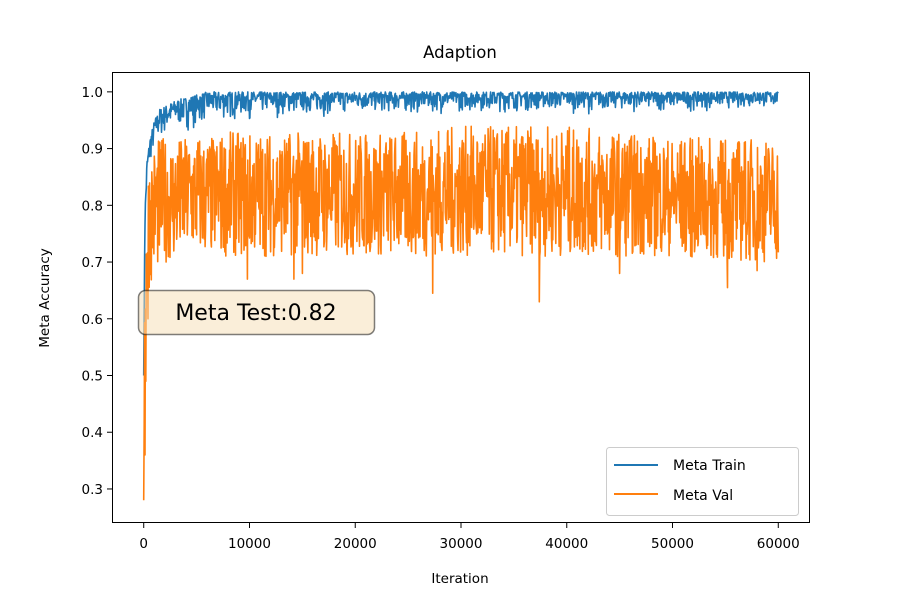 This screenshot has height=600, width=900. What do you see at coordinates (703, 496) in the screenshot?
I see `legend-label-meta-val: Meta Val` at bounding box center [703, 496].